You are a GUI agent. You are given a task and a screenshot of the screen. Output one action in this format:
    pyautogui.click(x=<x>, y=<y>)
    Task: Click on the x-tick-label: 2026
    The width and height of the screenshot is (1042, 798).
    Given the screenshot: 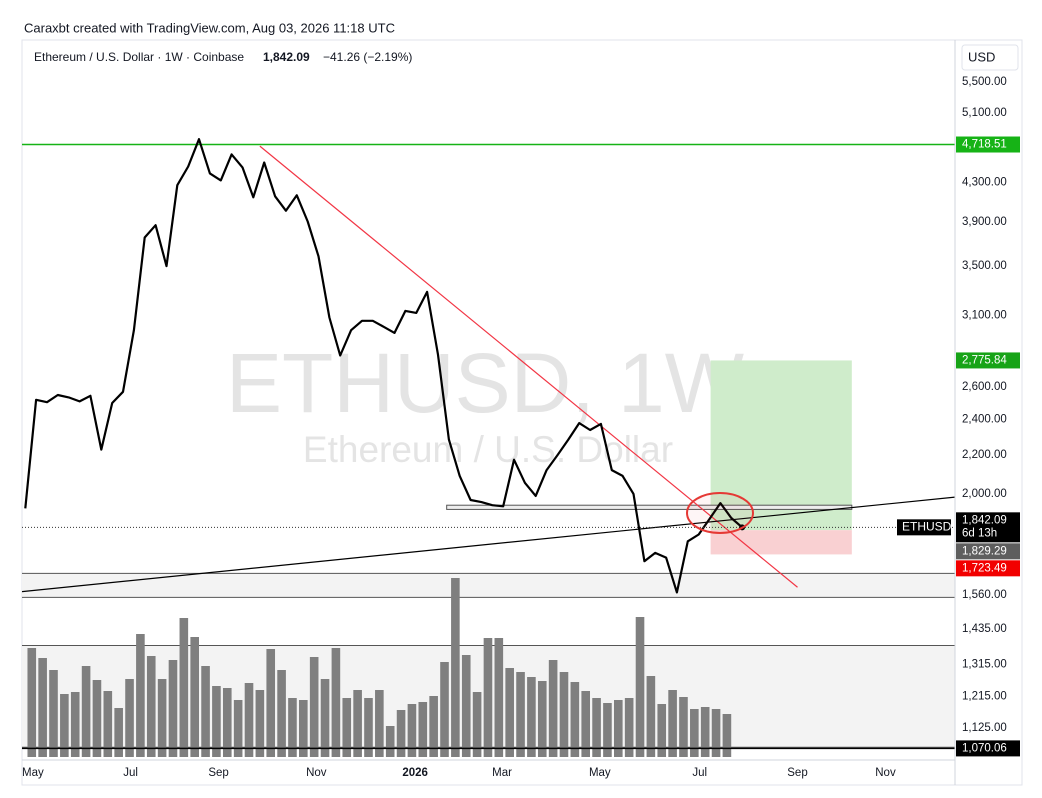 What is the action you would take?
    pyautogui.click(x=415, y=773)
    